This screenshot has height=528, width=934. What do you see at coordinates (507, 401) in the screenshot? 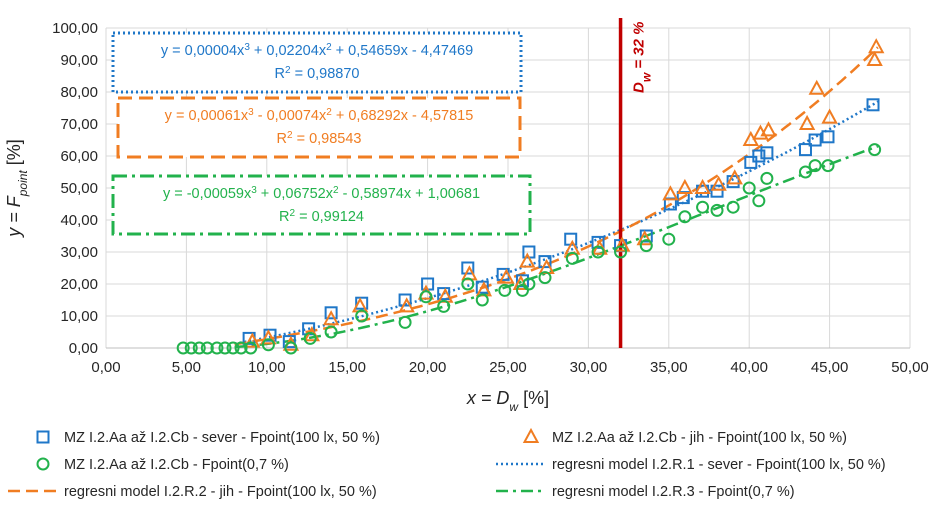
I see `x-axis-title: x = Dw [%]` at bounding box center [507, 401].